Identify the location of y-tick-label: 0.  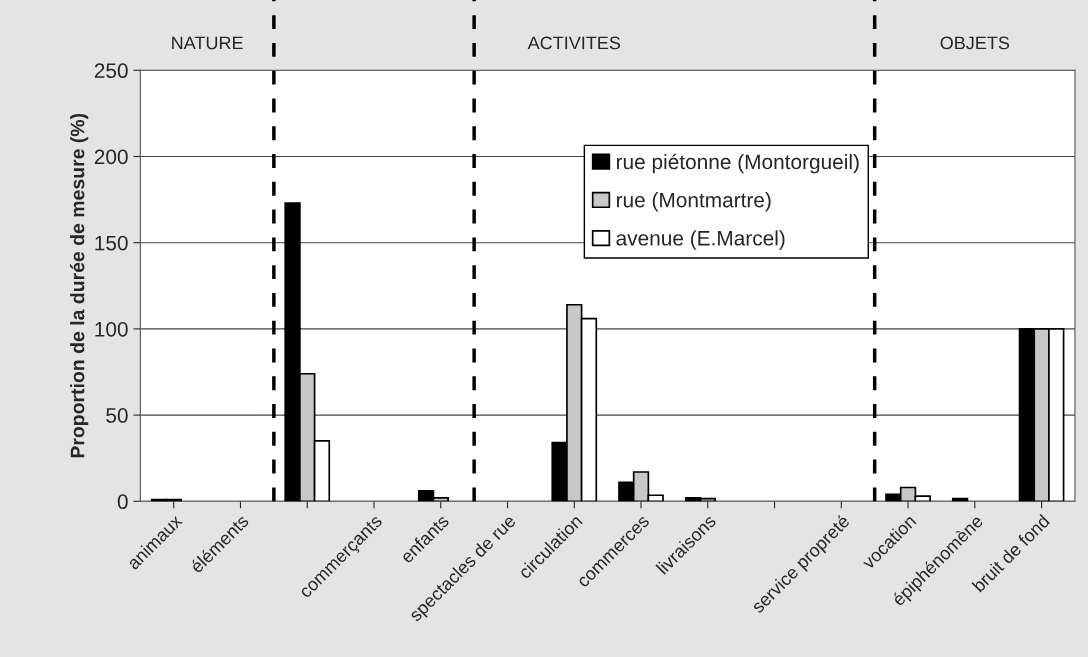
(122, 502).